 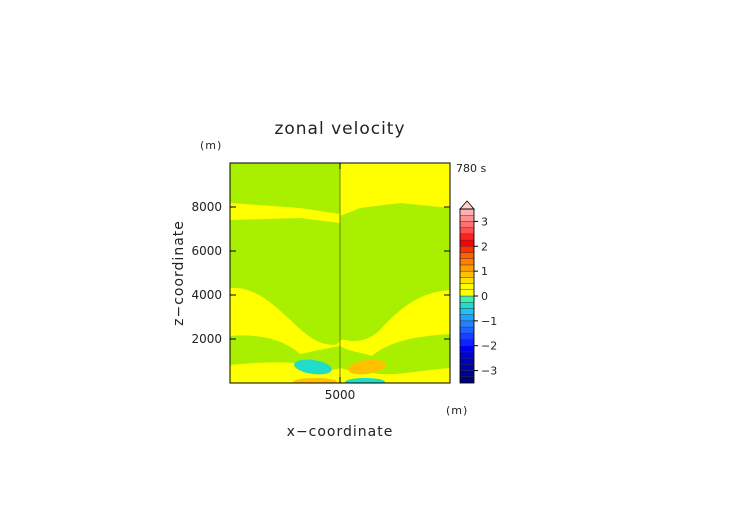 What do you see at coordinates (484, 221) in the screenshot?
I see `colorbar-tick-label: 3` at bounding box center [484, 221].